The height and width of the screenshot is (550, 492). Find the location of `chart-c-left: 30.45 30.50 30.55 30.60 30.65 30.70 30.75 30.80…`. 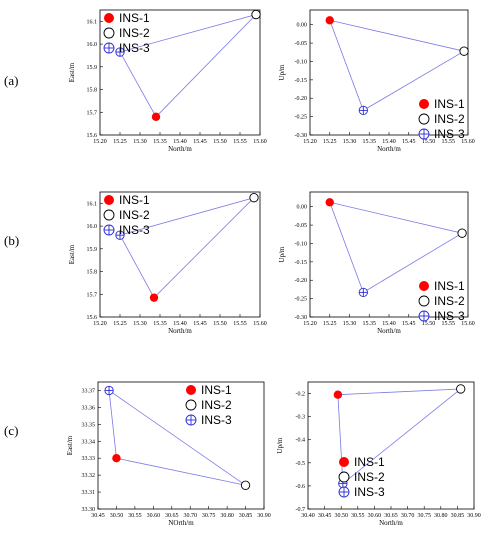

chart-c-left: 30.45 30.50 30.55 30.60 30.65 30.70 30.75 30.80… is located at coordinates (168, 454).